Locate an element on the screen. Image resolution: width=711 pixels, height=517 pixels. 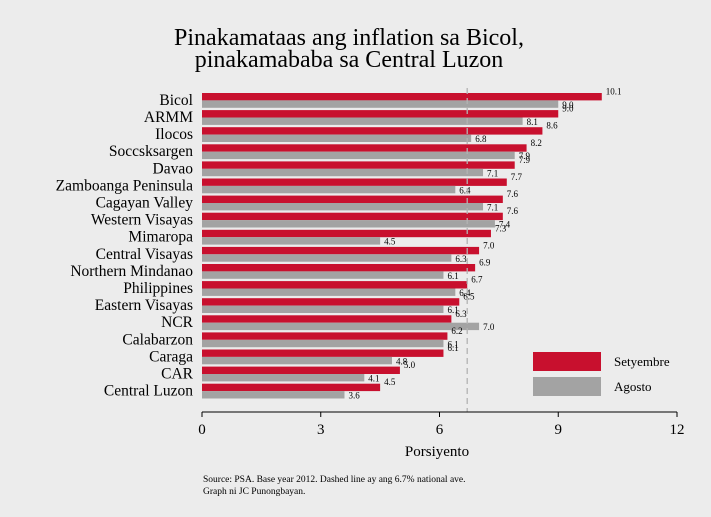
value-label-agosto-davao: 7.1 is located at coordinates (492, 173).